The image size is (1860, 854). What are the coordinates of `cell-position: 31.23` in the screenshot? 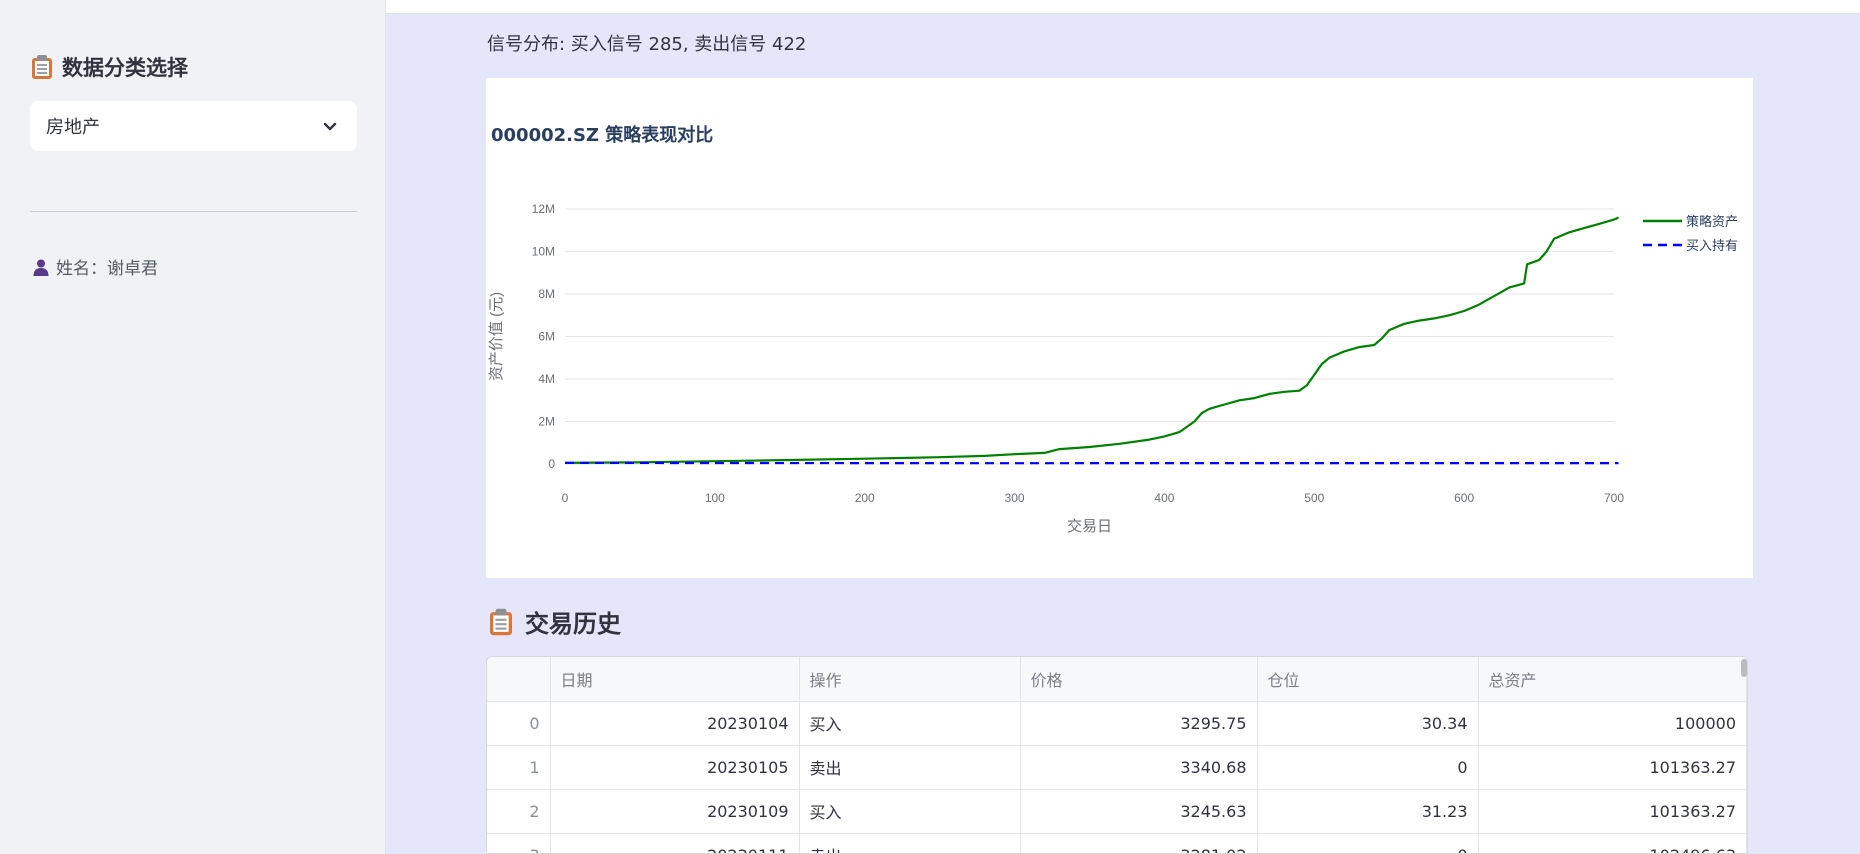 It's located at (1368, 811).